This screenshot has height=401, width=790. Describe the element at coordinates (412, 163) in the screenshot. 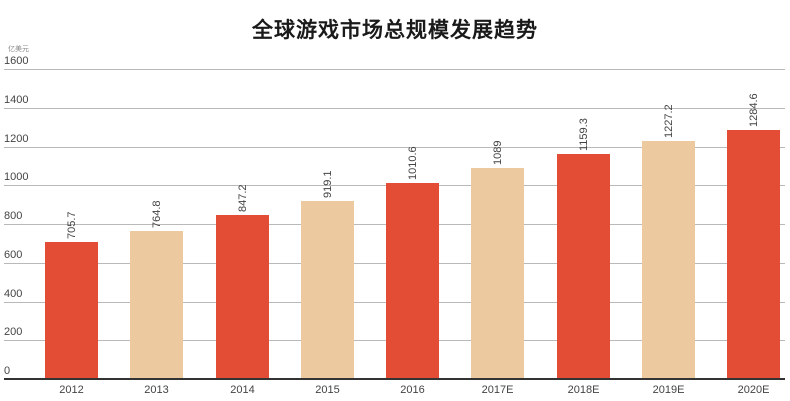

I see `value-label: 1010.6` at that location.